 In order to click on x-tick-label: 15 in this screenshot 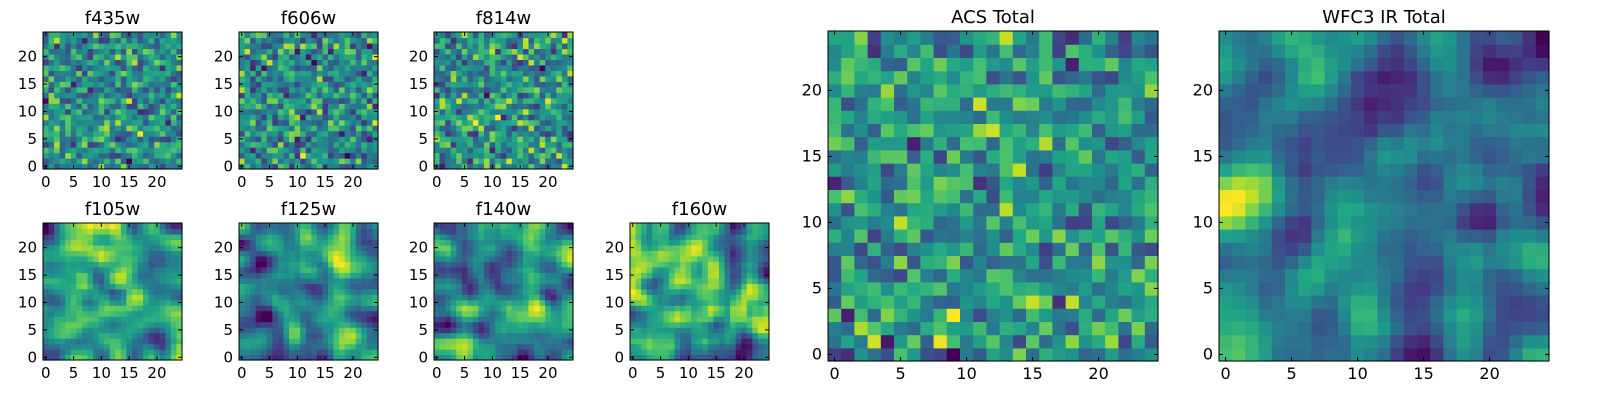, I will do `click(716, 373)`.